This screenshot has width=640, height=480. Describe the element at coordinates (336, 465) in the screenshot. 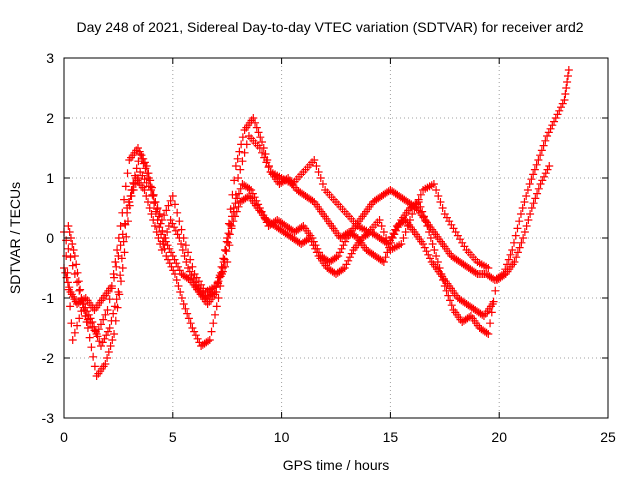

I see `x-axis-label: GPS time / hours` at that location.